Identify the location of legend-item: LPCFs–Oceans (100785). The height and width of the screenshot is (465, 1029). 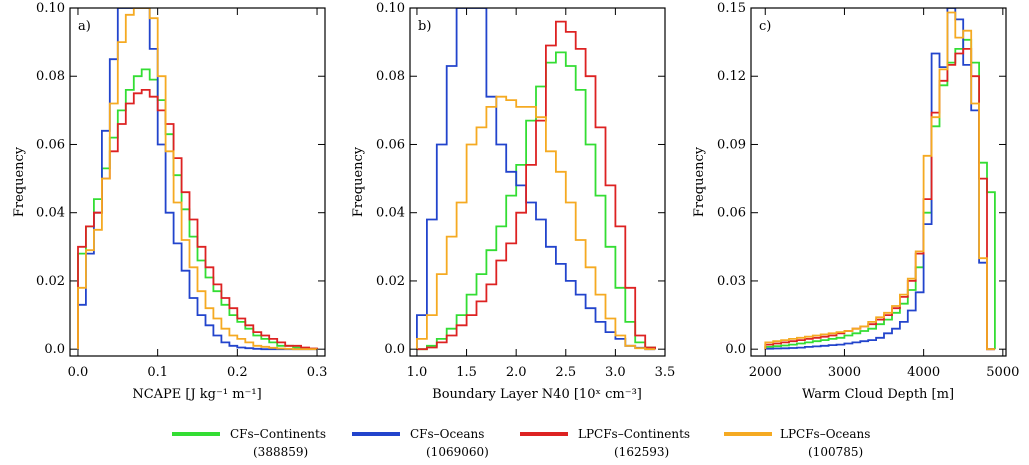
(797, 443).